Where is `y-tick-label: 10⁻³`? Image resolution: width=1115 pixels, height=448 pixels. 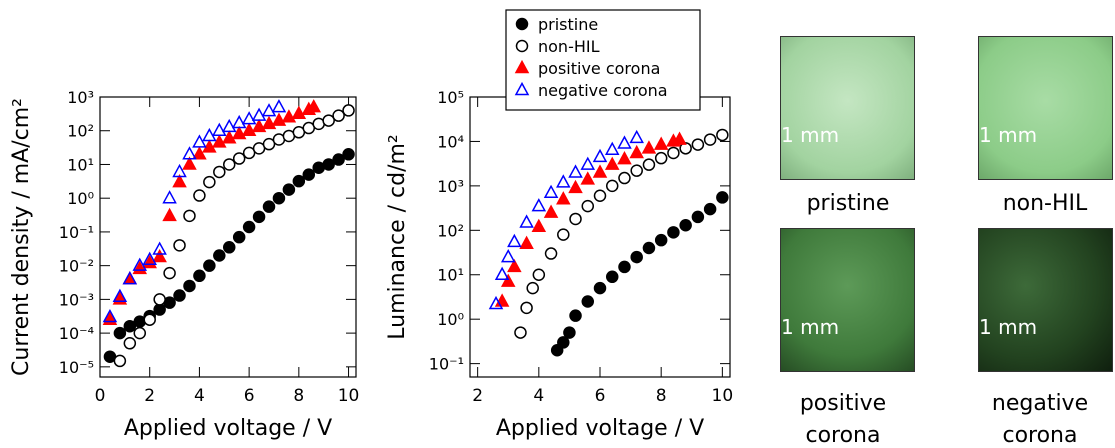 y-tick-label: 10⁻³ is located at coordinates (76, 299).